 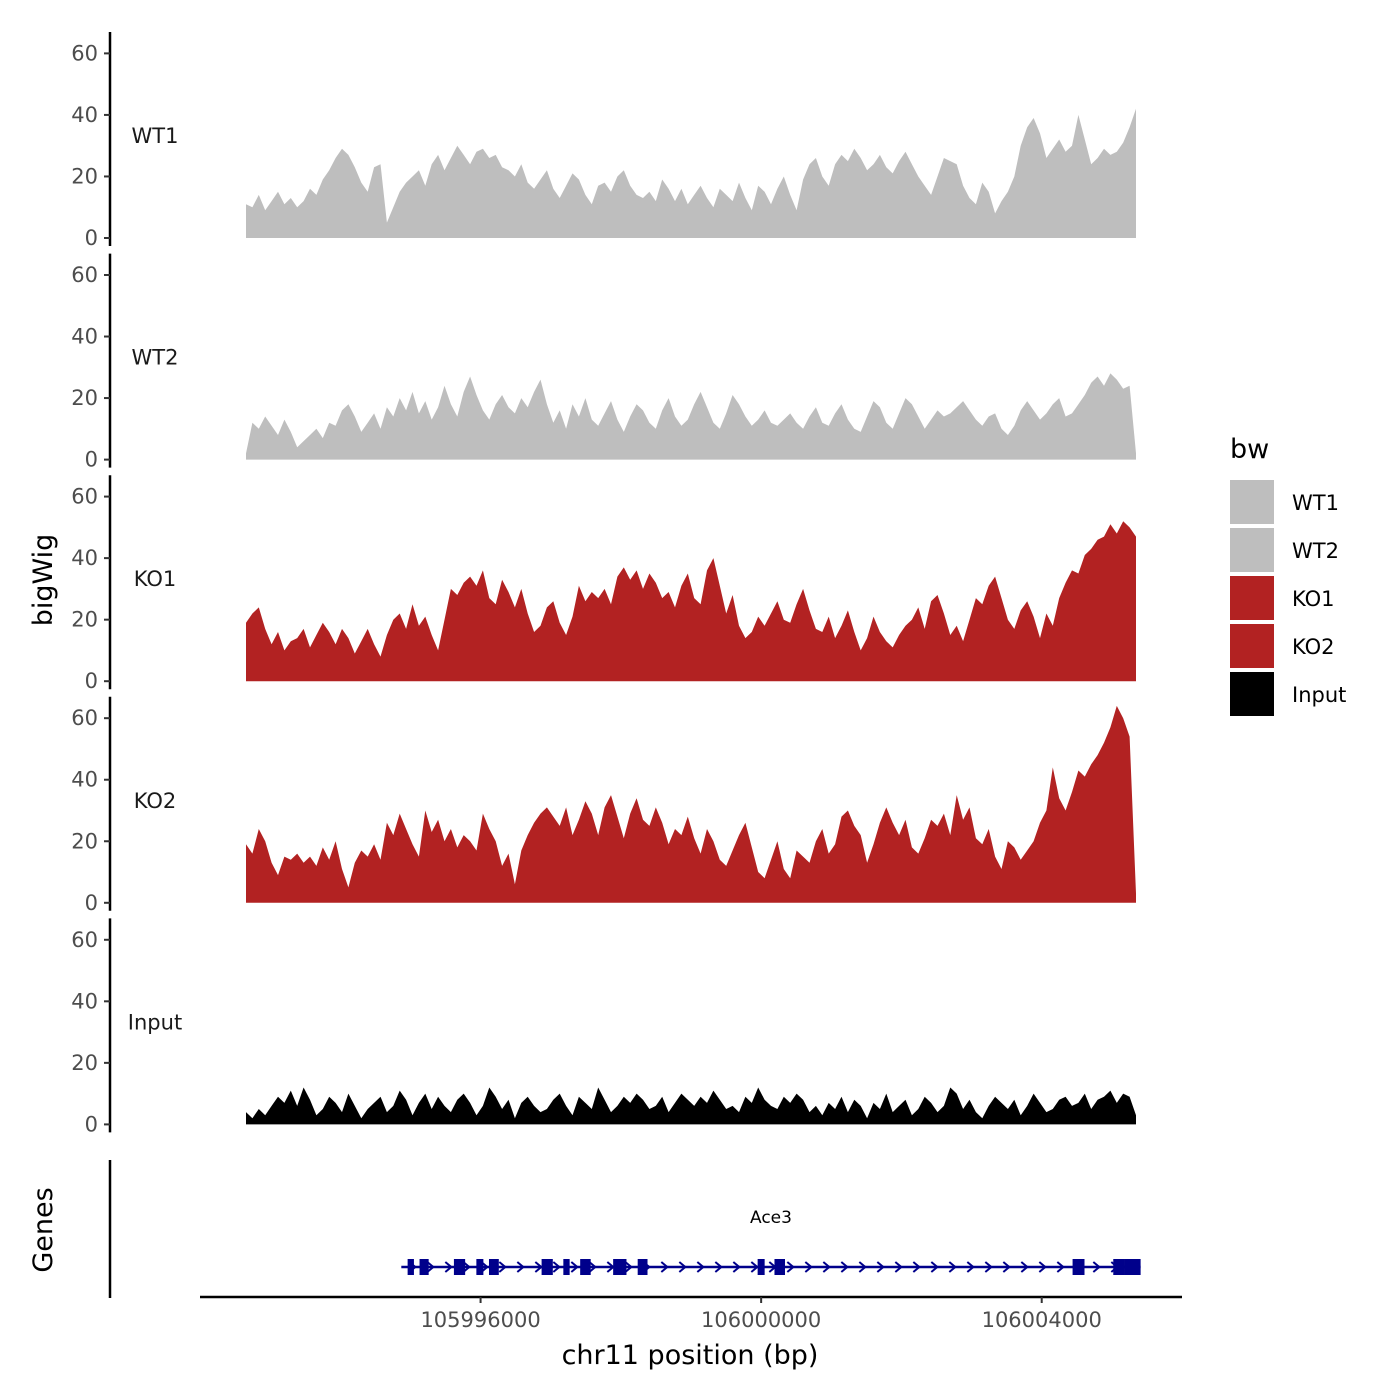 I want to click on legend-label-input: Input, so click(x=1319, y=695).